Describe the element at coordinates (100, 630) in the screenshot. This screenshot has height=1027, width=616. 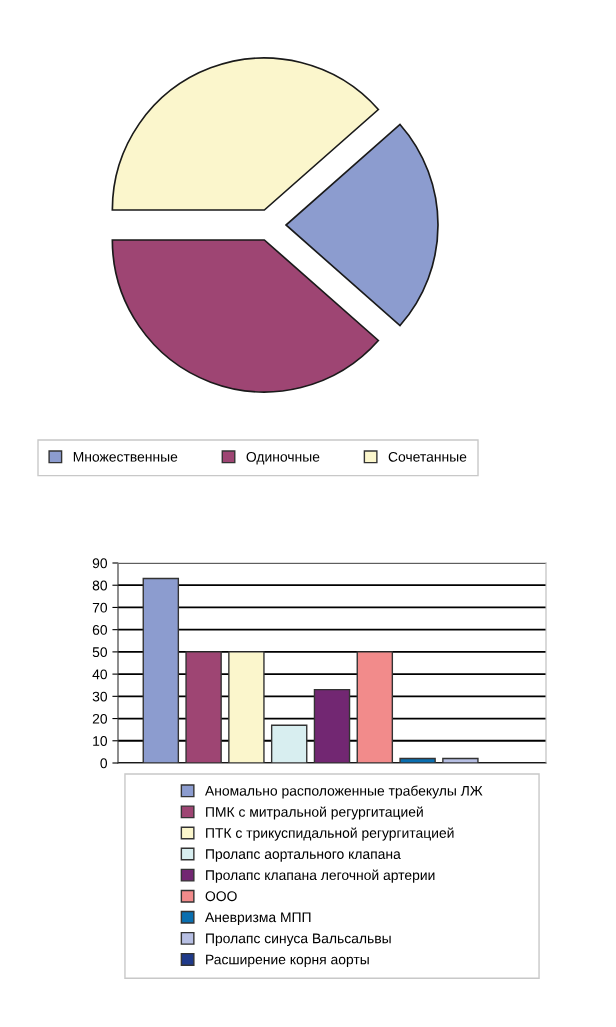
I see `y-tick-label: 60` at that location.